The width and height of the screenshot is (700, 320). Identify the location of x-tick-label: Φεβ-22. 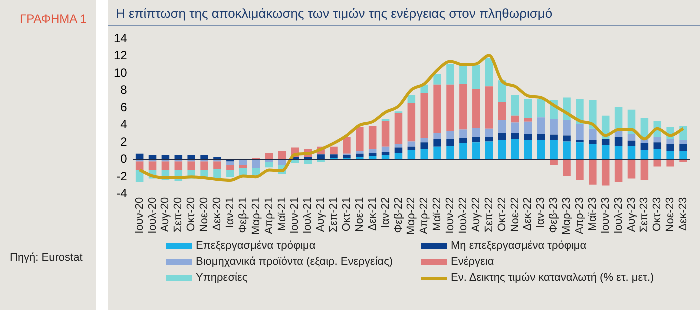
(398, 215).